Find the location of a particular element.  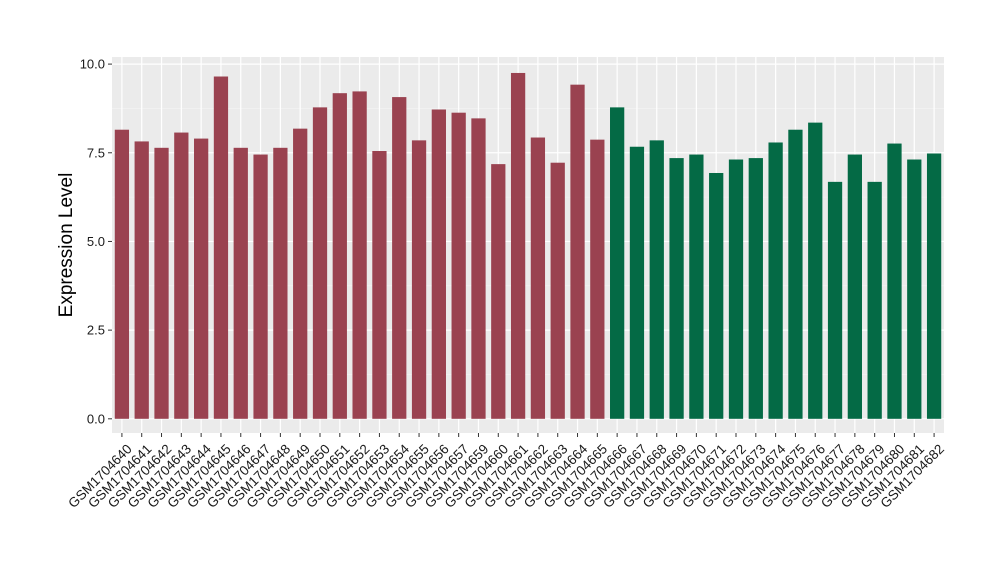

bar-GSM1704651 is located at coordinates (339, 256).